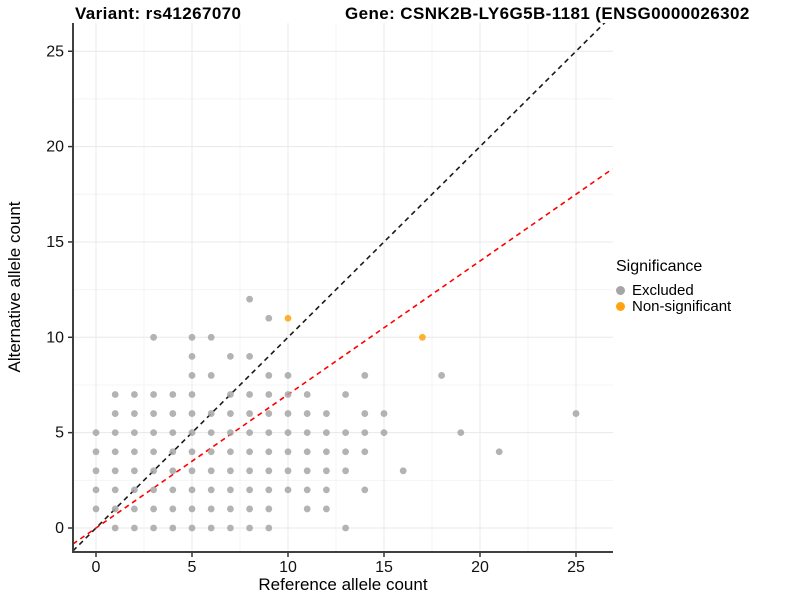 The image size is (800, 600). I want to click on y-tick-label: 0, so click(59, 528).